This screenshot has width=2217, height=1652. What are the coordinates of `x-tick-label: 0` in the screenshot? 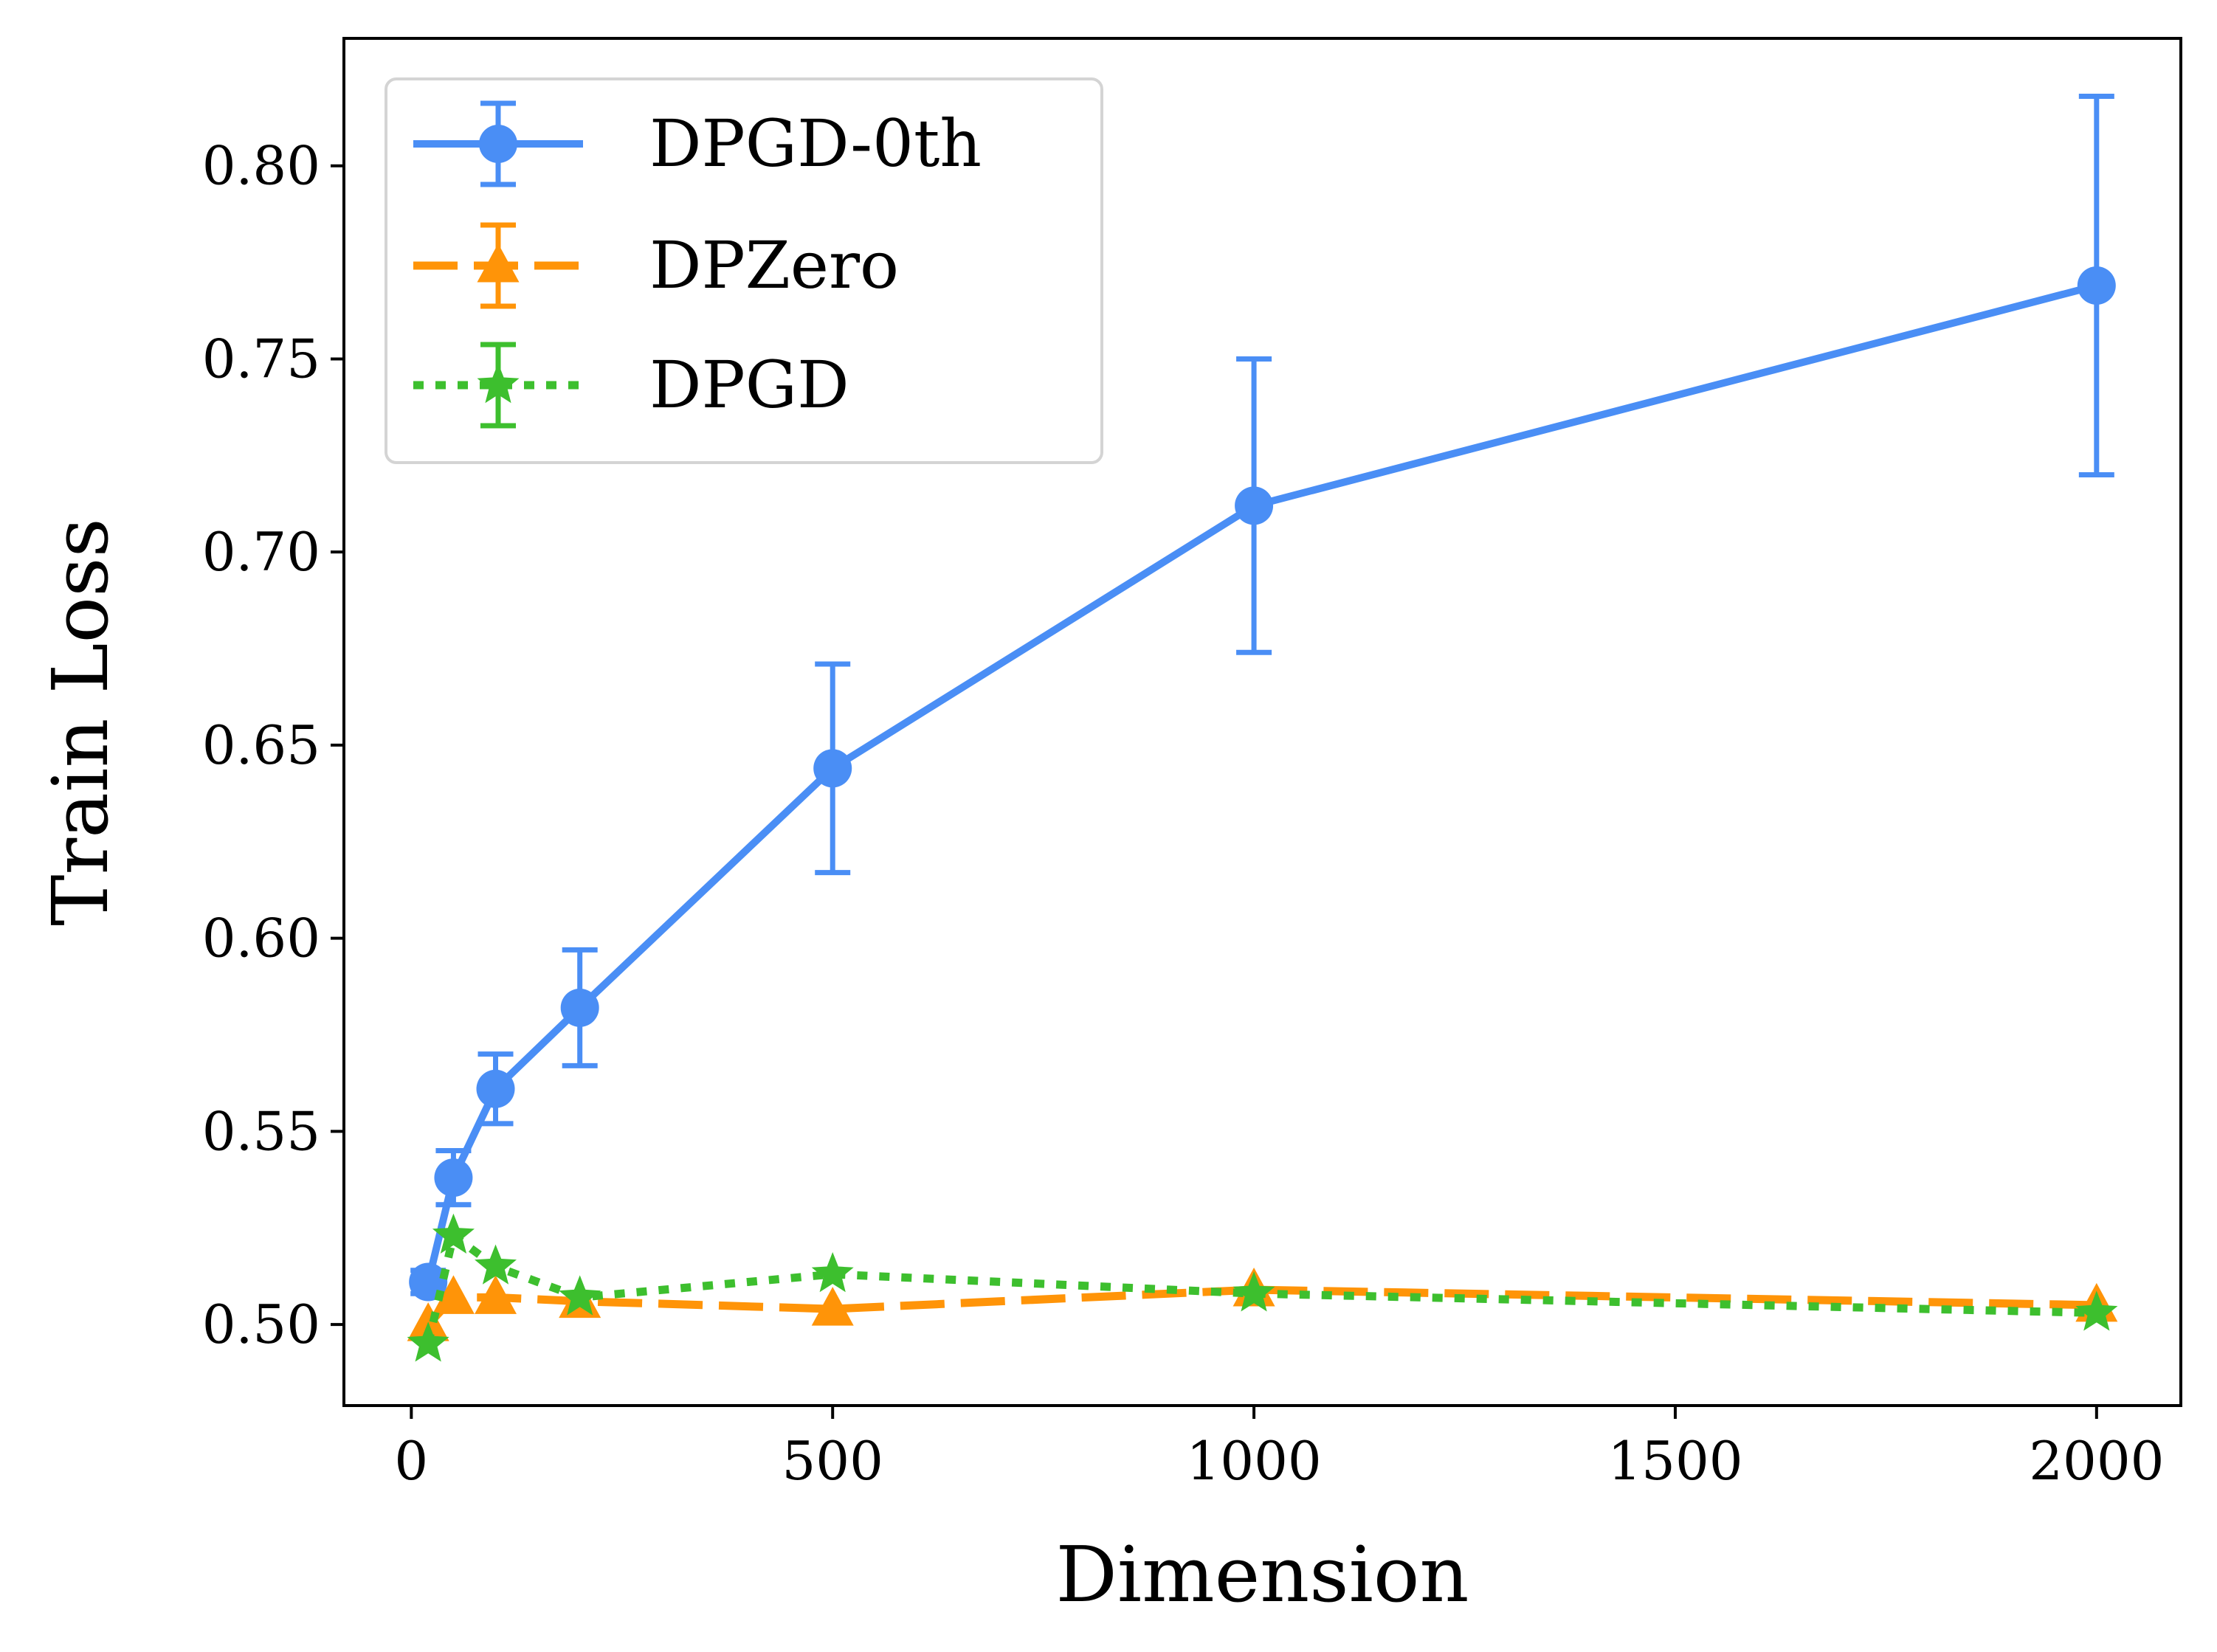 It's located at (411, 1461).